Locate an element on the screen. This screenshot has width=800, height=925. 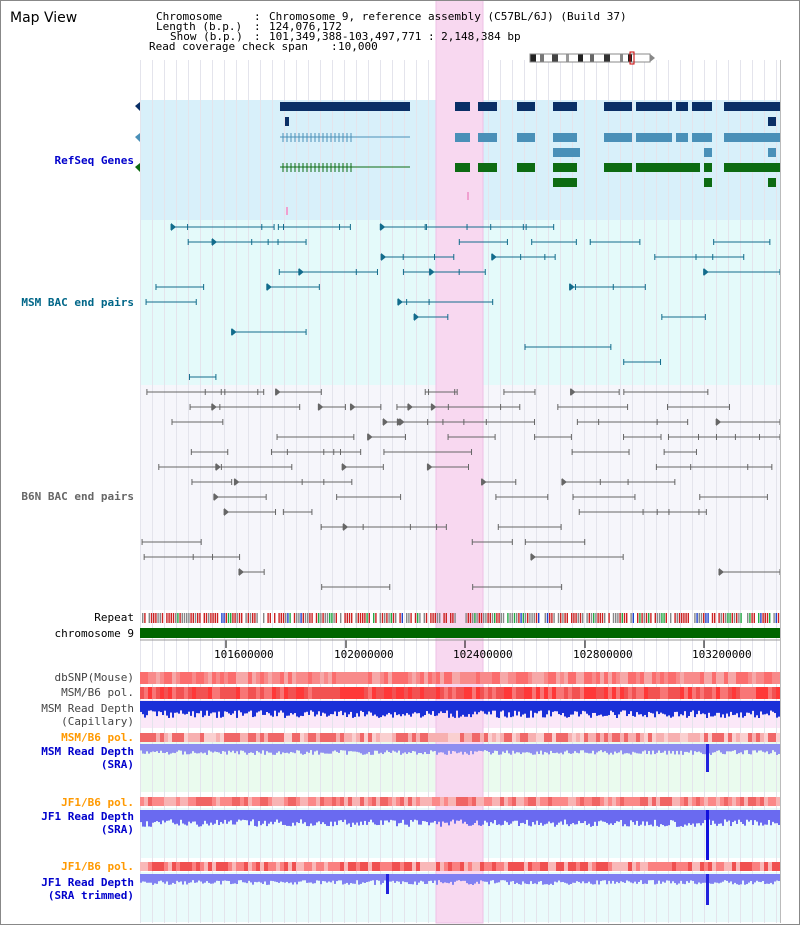
track-label-b6n-bac: B6N BAC end pairs is located at coordinates (77, 496).